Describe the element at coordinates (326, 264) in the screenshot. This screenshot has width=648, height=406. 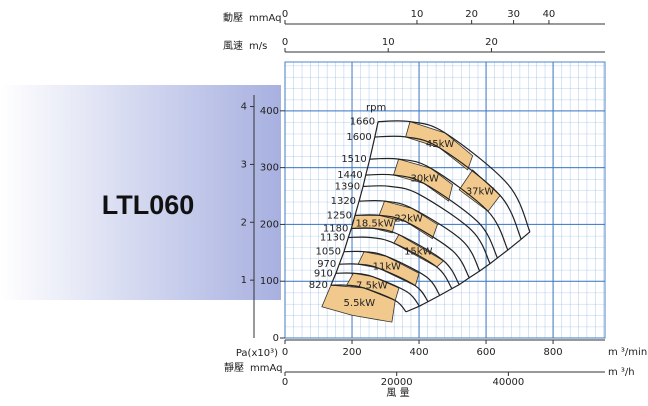
I see `rpm-label: 970` at that location.